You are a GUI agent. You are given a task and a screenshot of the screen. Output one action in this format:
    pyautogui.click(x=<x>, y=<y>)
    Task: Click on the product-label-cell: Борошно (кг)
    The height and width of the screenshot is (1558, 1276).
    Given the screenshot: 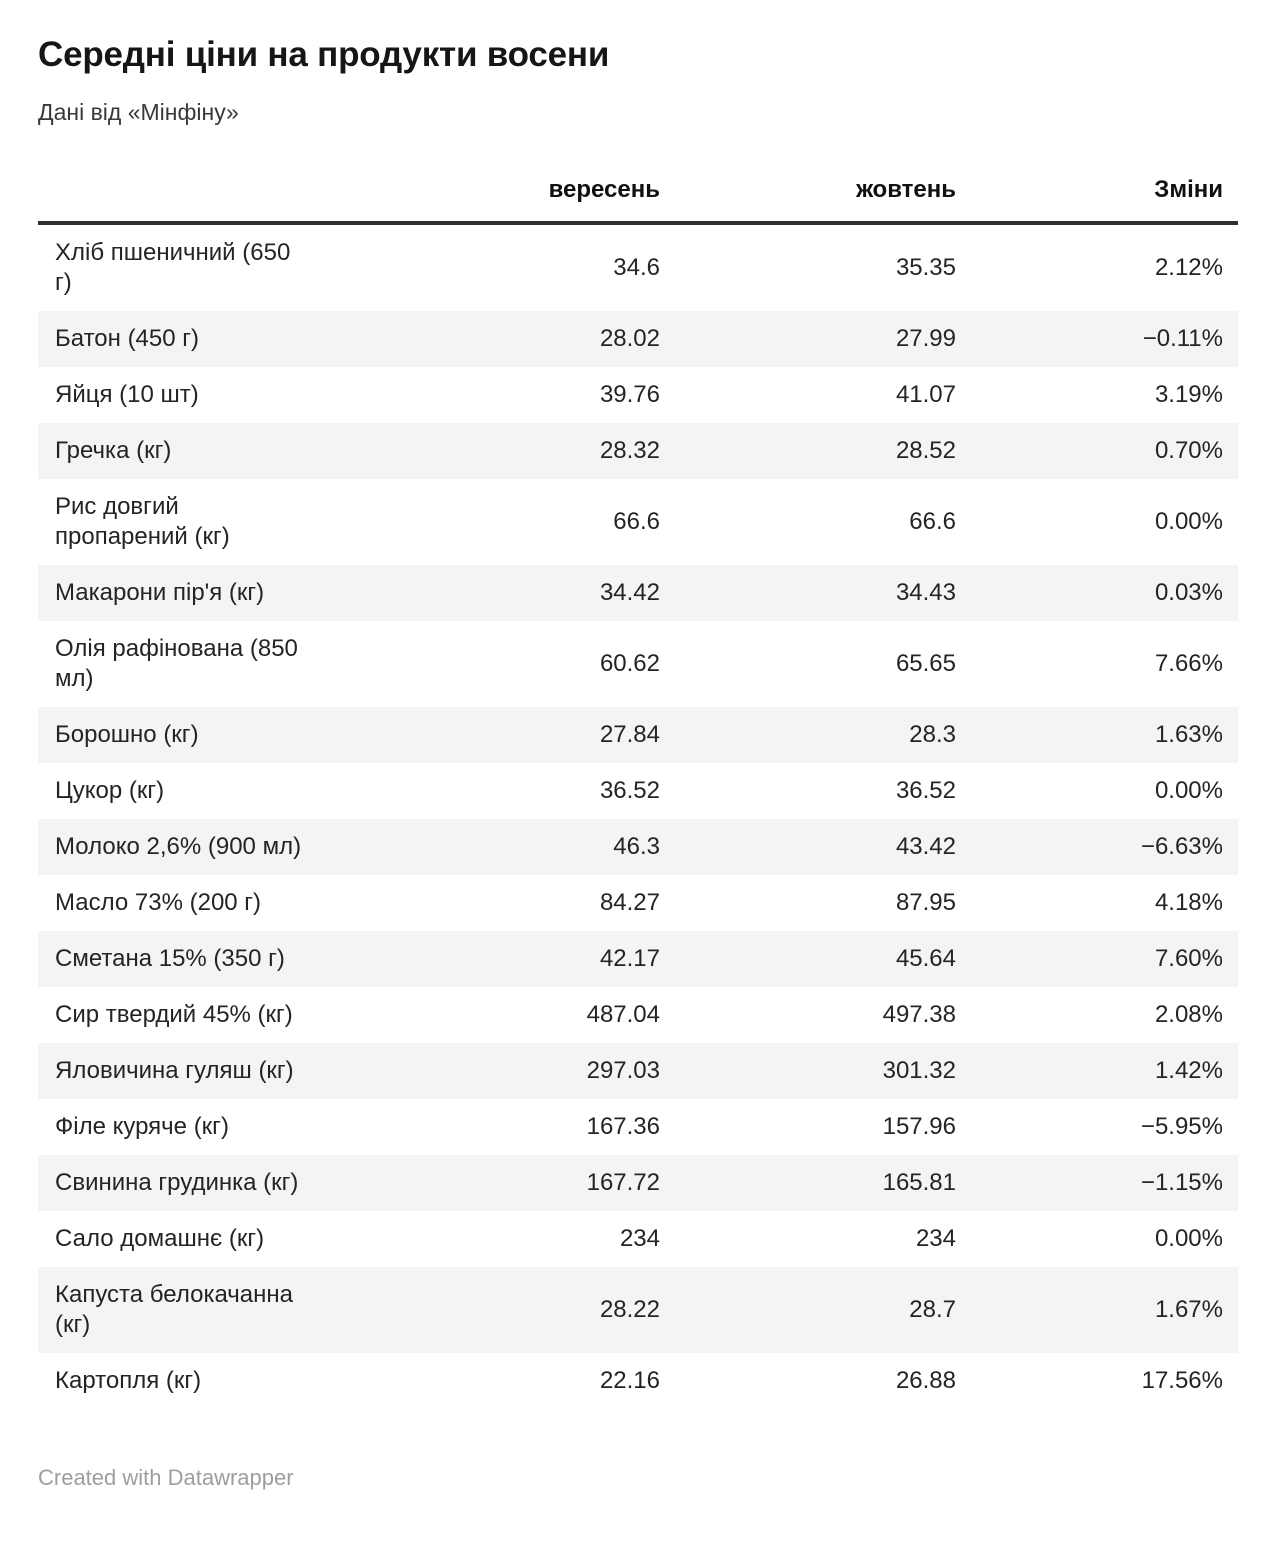 What is the action you would take?
    pyautogui.click(x=127, y=734)
    